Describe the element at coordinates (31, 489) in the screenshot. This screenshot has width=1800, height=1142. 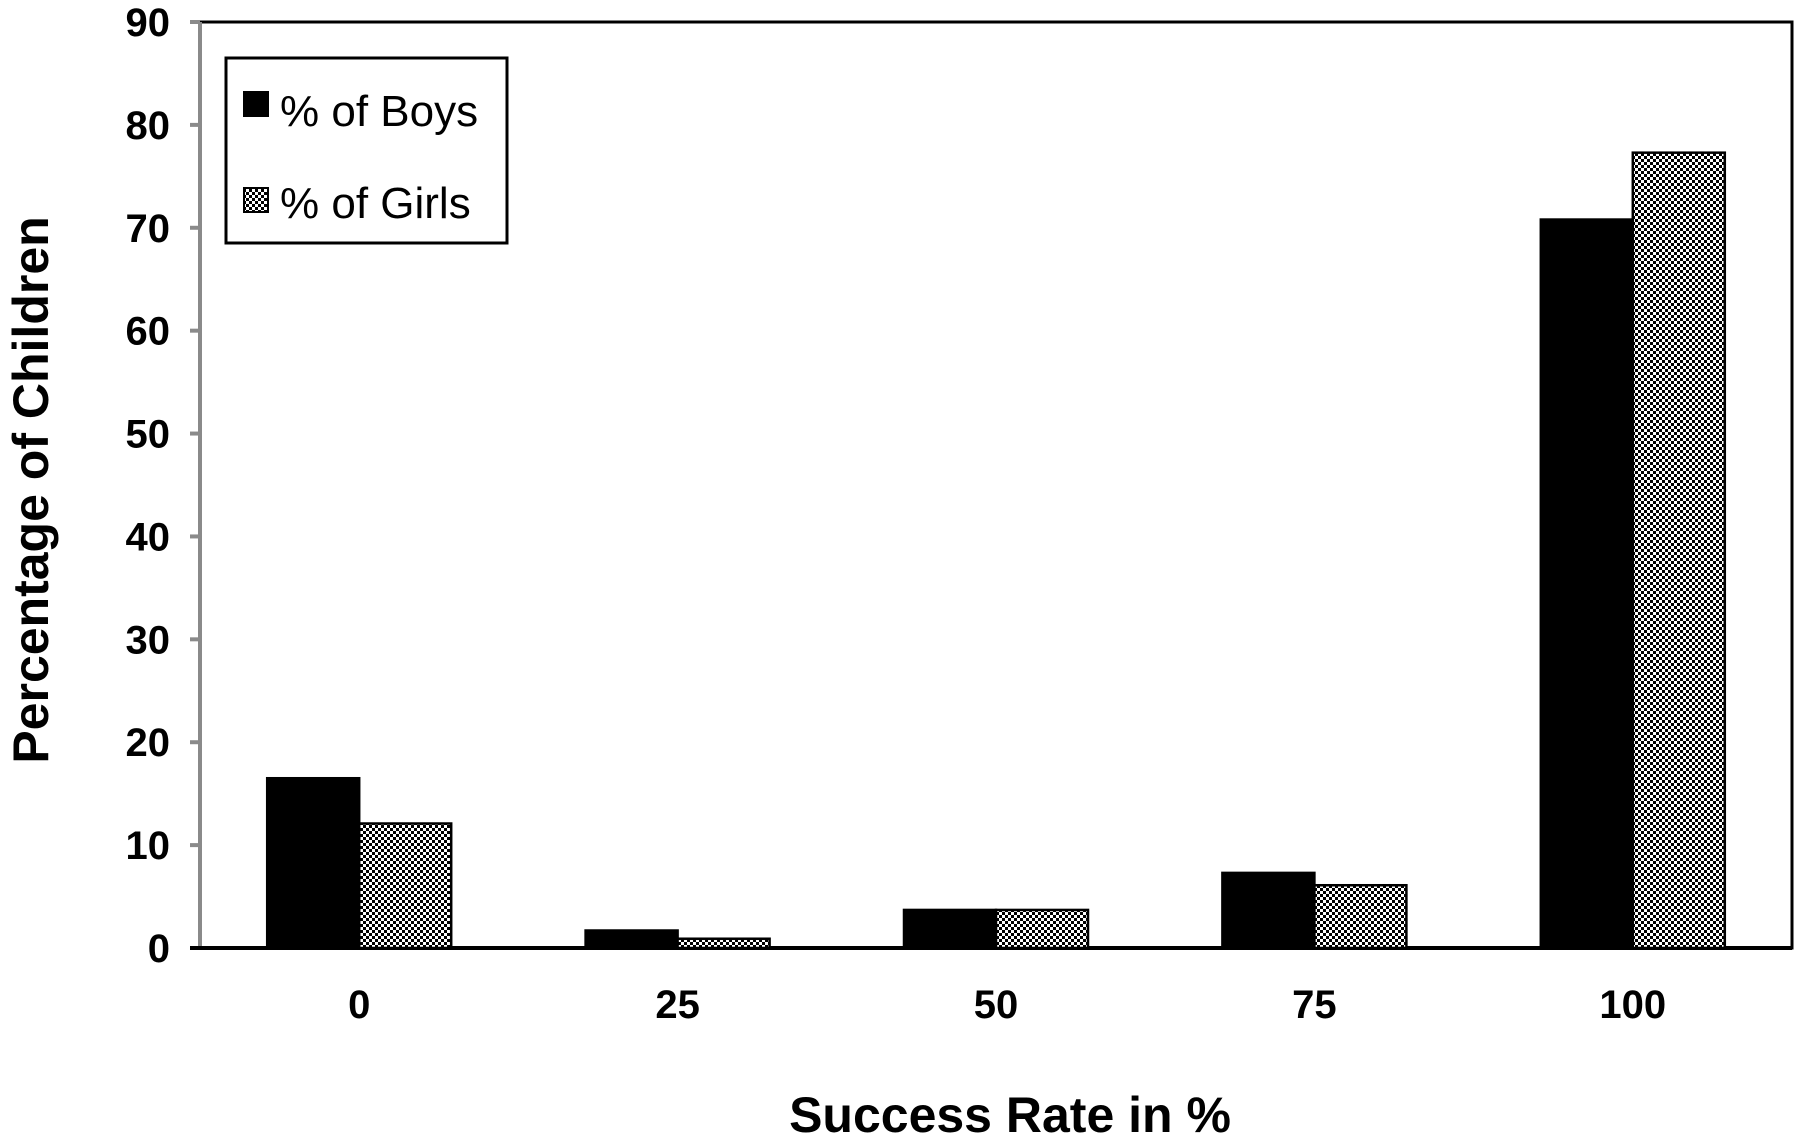
I see `y-axis-title: Percentage of Children` at that location.